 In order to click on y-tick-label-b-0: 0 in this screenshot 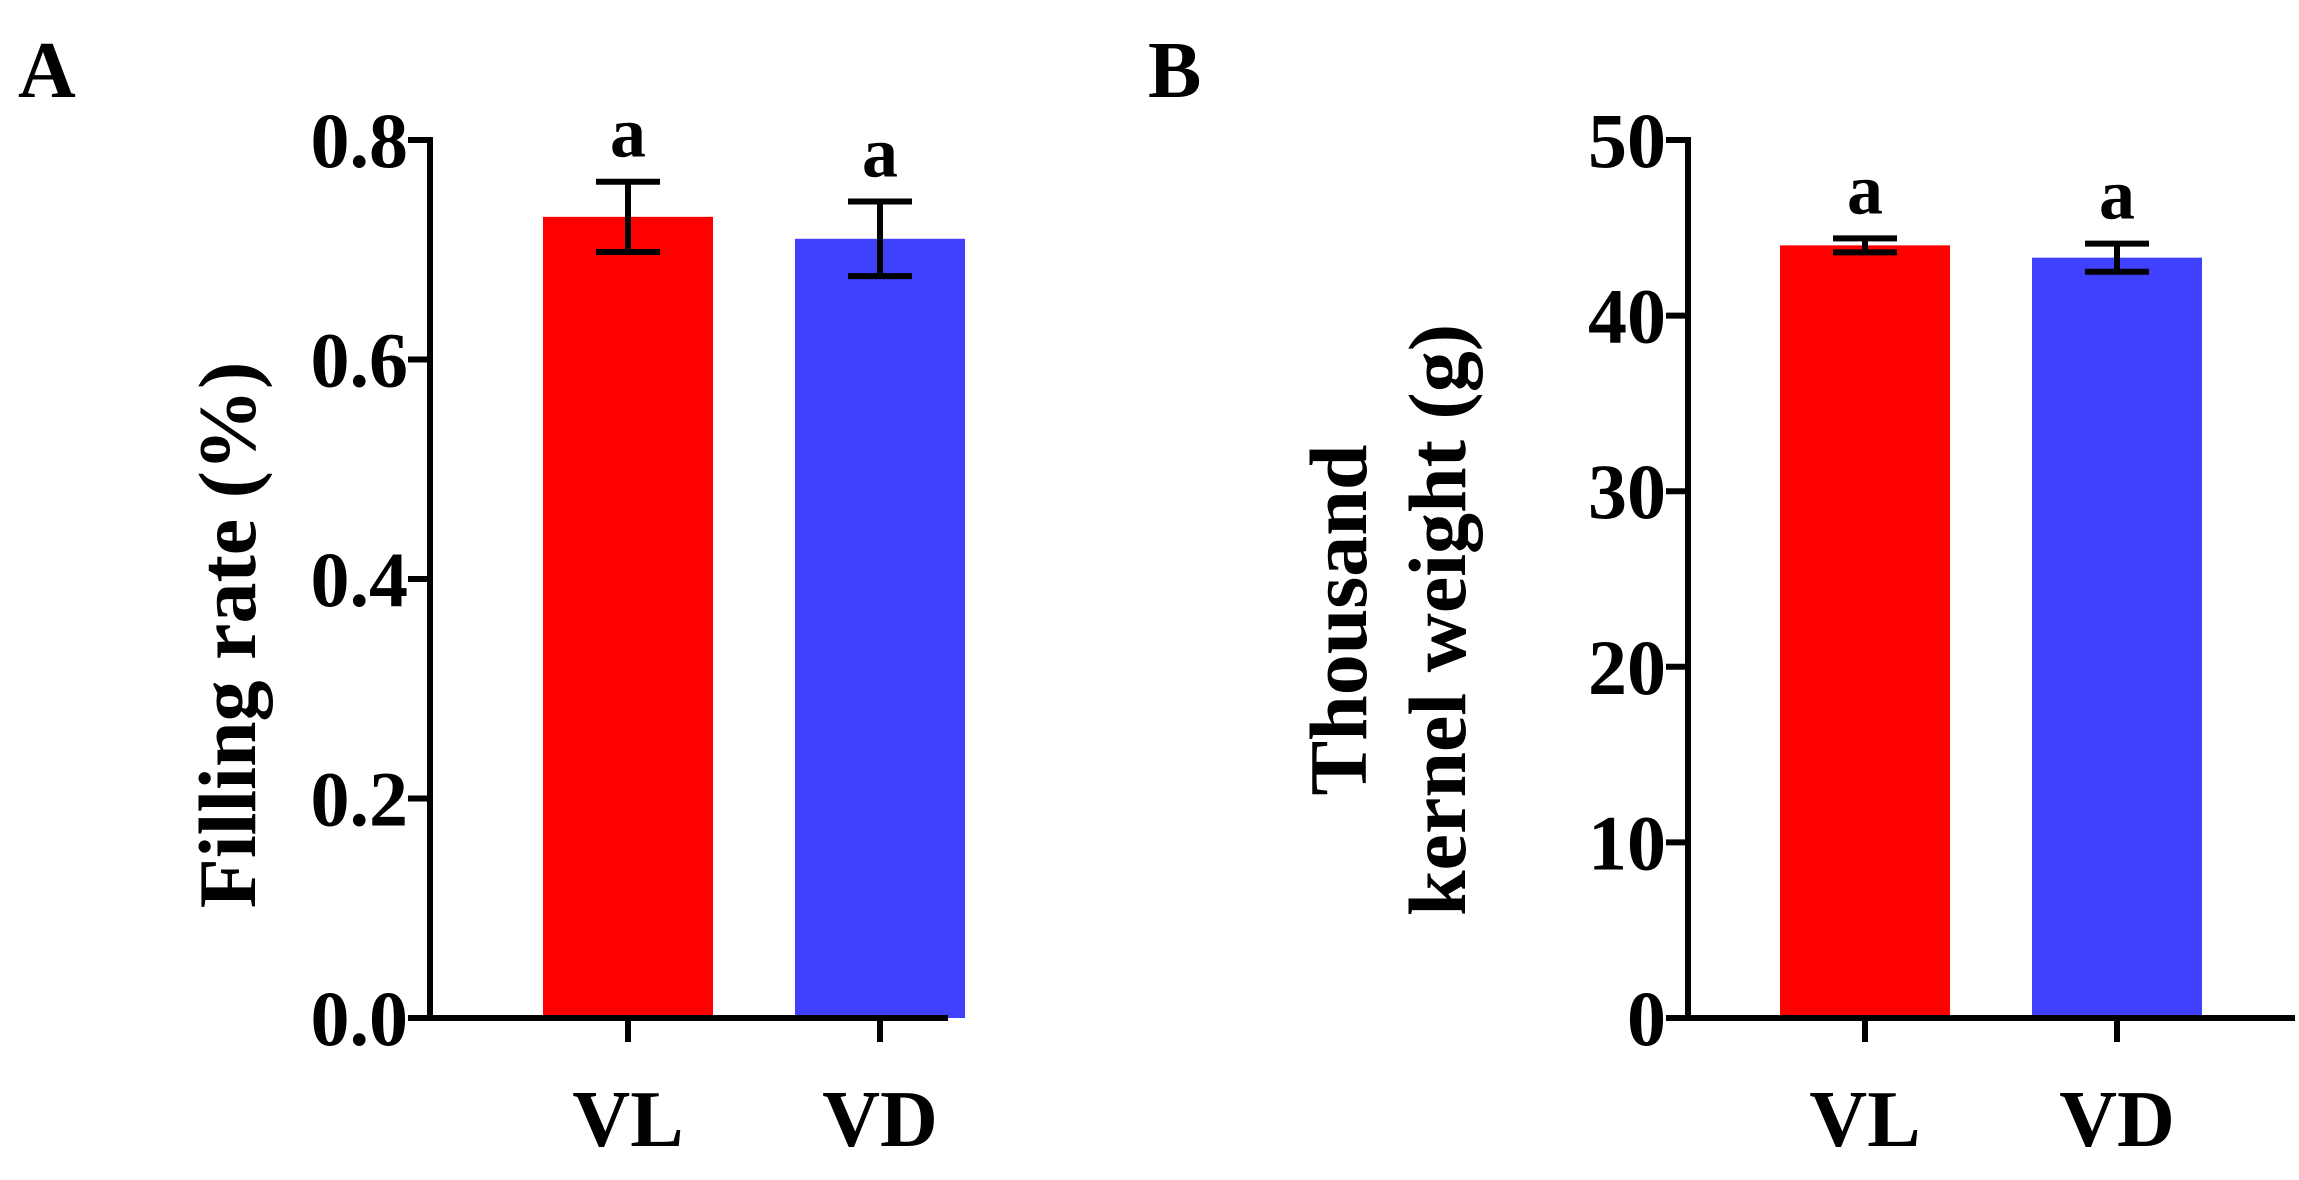, I will do `click(1646, 1018)`.